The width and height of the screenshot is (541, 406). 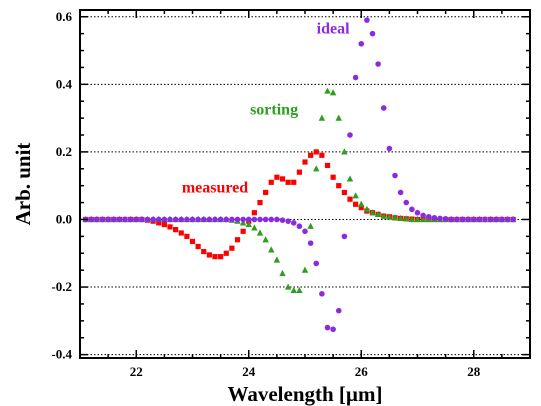 I want to click on y-axis-title: Arb. unit, so click(x=23, y=184).